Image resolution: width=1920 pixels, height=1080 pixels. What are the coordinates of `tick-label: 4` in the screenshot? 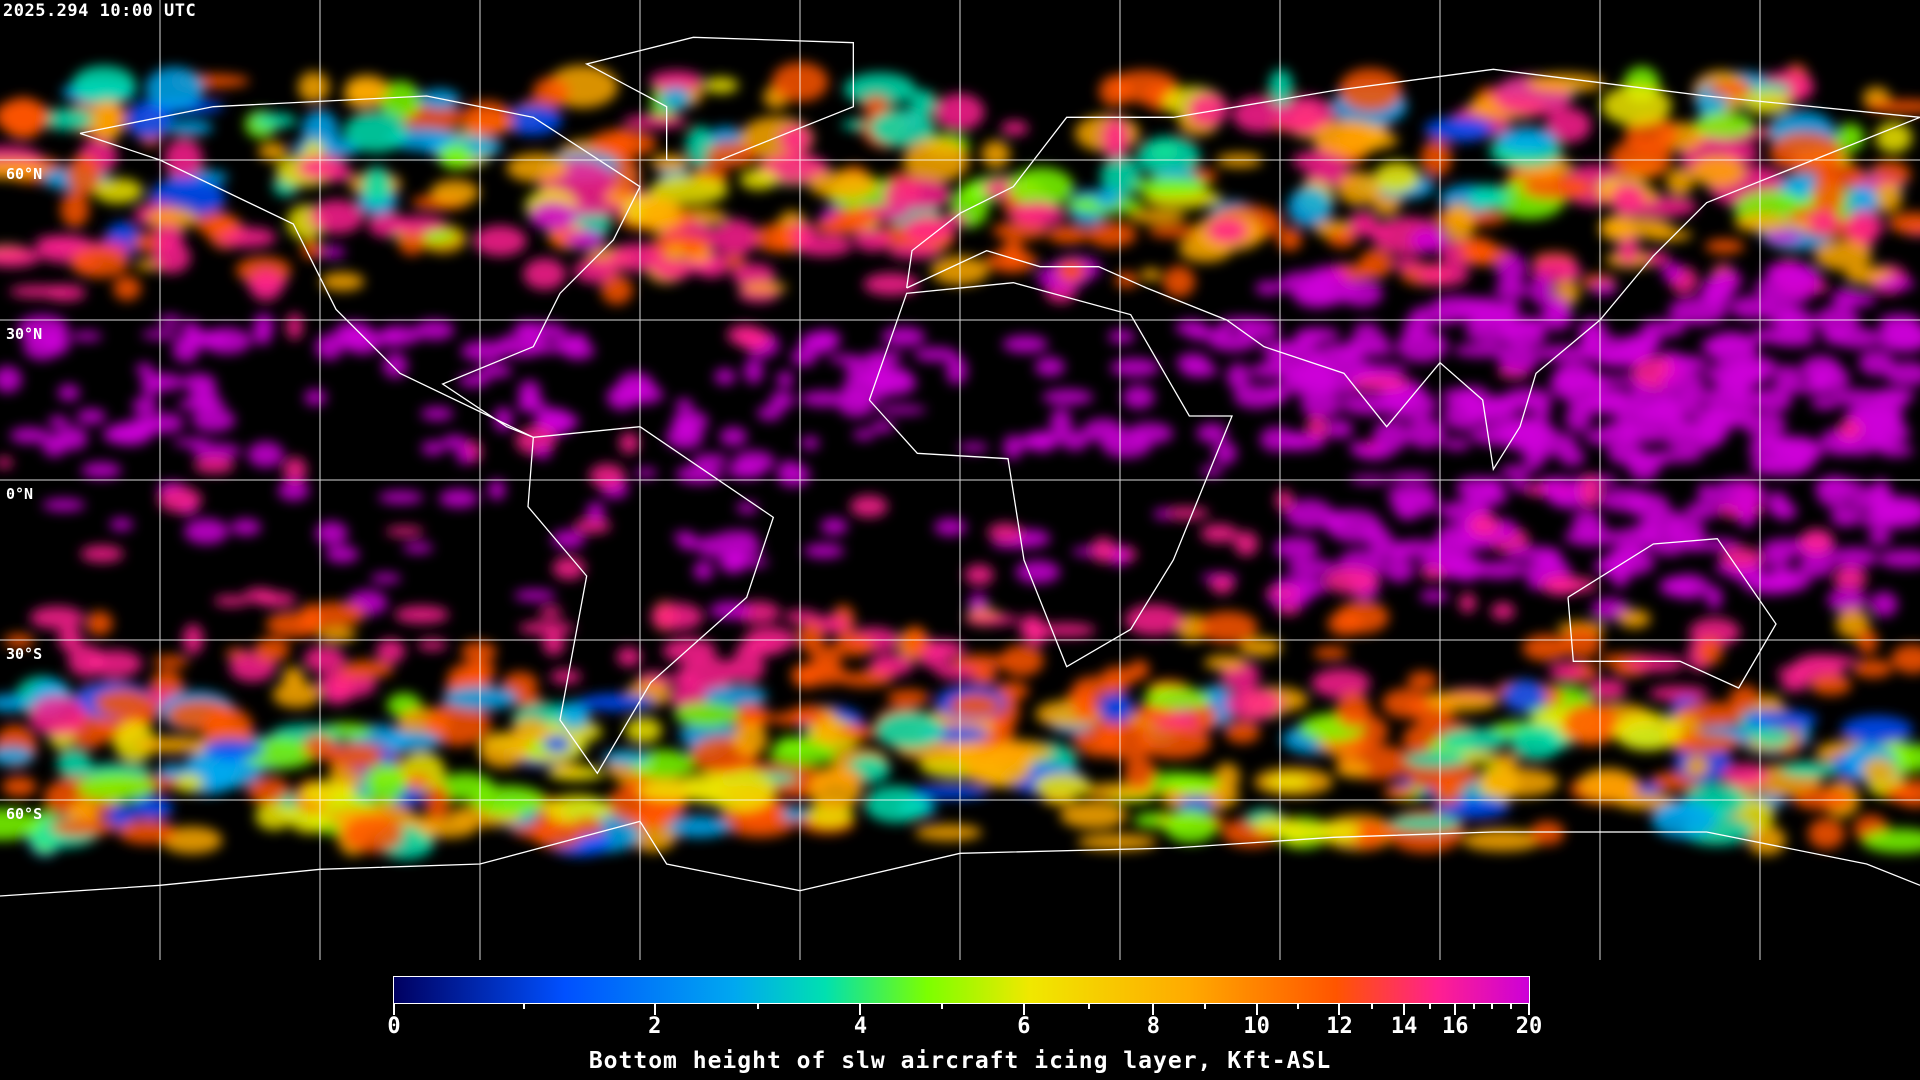 It's located at (860, 1026).